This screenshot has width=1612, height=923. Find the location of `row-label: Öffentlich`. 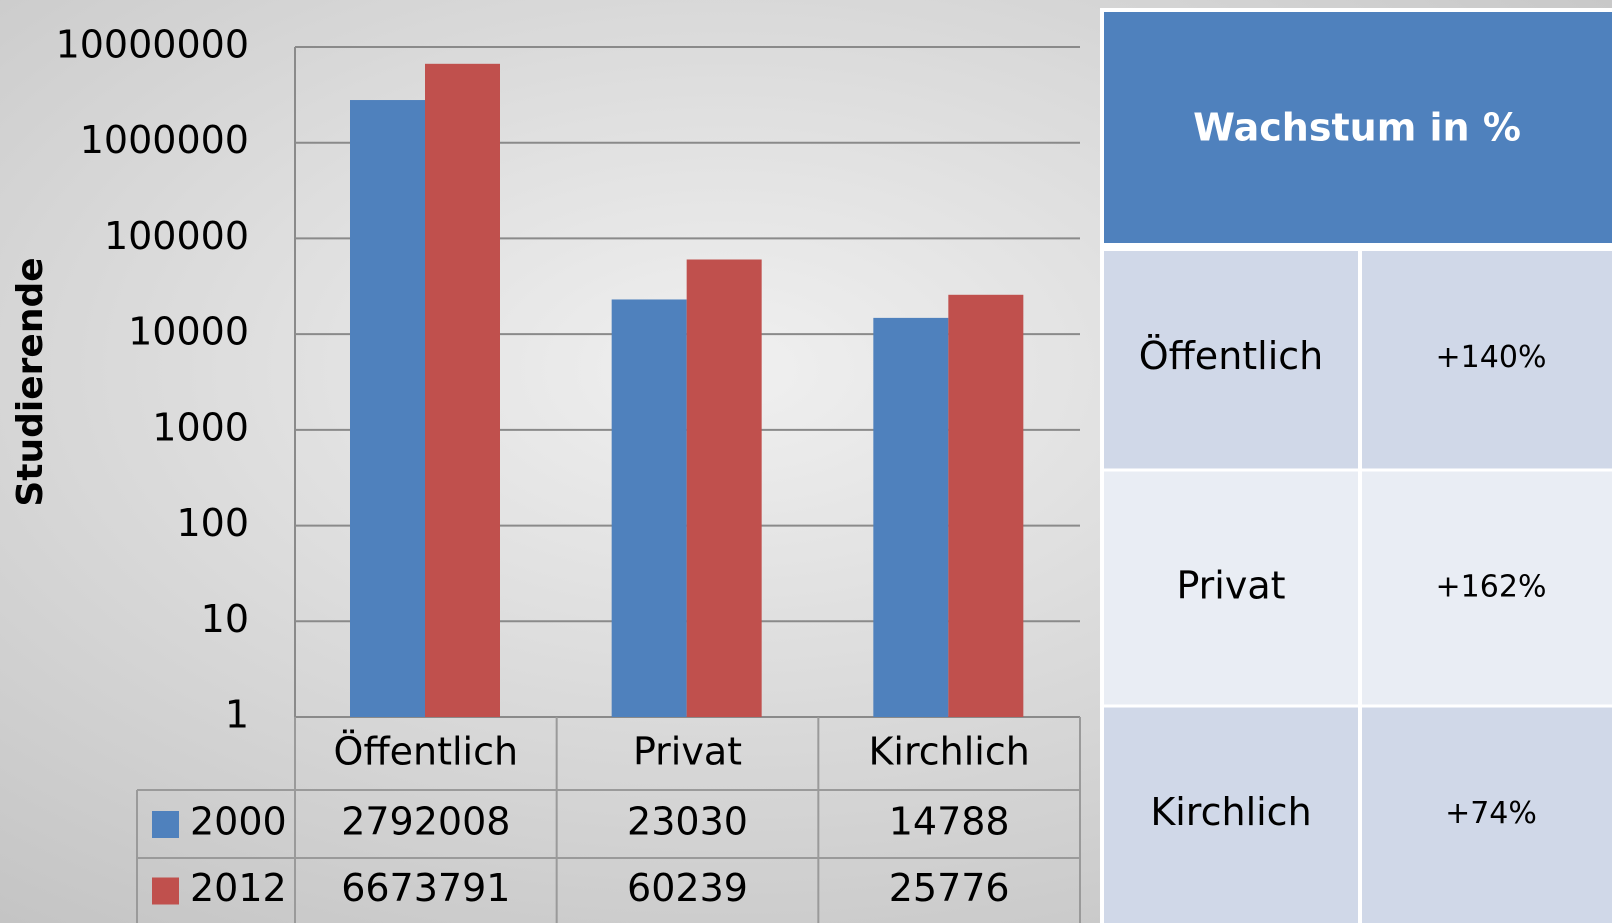

row-label: Öffentlich is located at coordinates (1231, 356).